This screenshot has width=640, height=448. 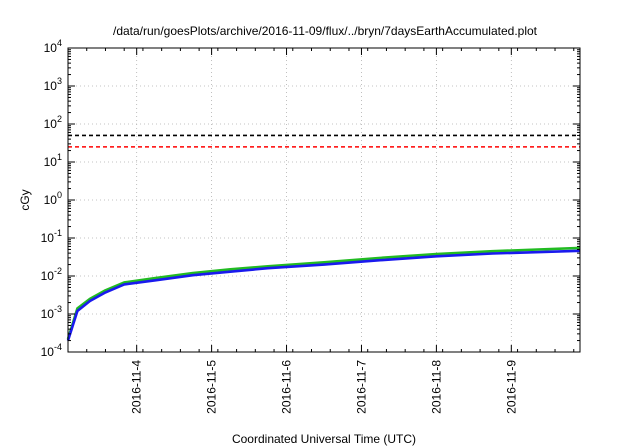 What do you see at coordinates (324, 141) in the screenshot?
I see `reference-lines` at bounding box center [324, 141].